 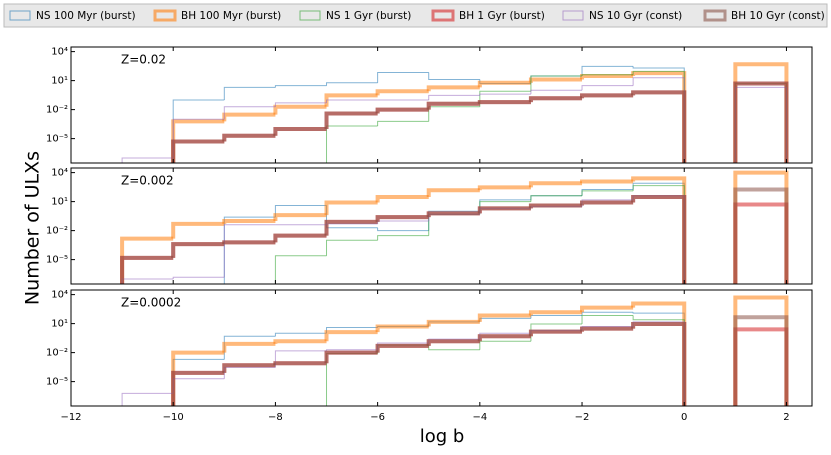 I want to click on x-tick-label: 0, so click(x=684, y=417).